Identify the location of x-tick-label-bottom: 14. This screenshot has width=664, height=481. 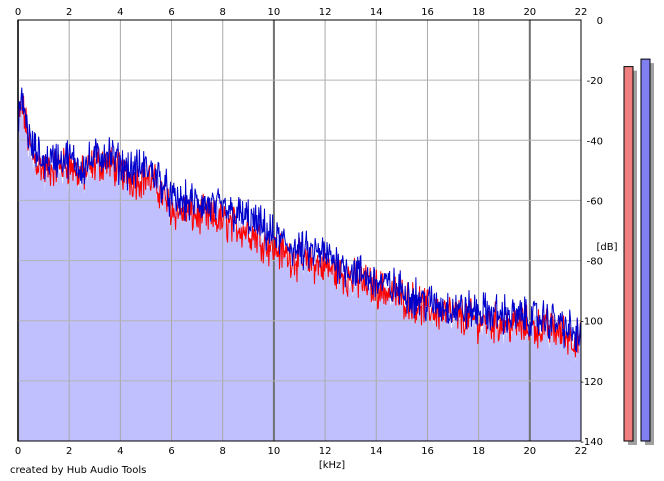
(376, 451).